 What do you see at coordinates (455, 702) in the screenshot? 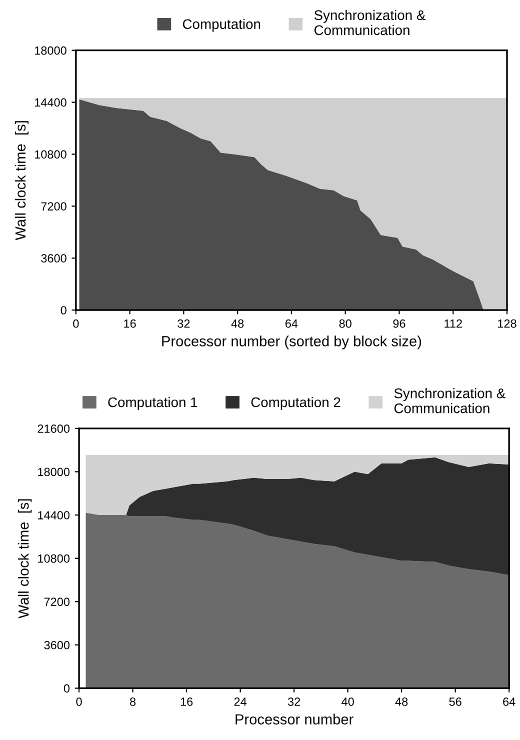
I see `x-tick-label: 56` at bounding box center [455, 702].